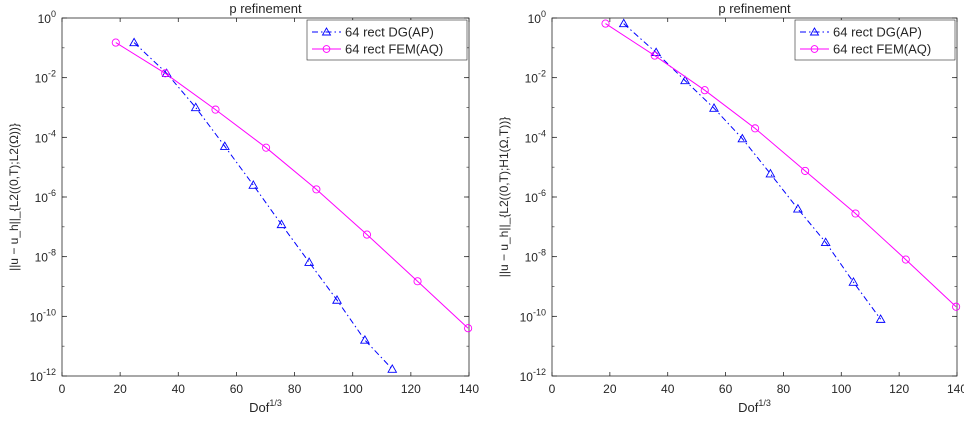 Image resolution: width=964 pixels, height=423 pixels. Describe the element at coordinates (504, 197) in the screenshot. I see `y-axis-label: ||u − u_h||_{L2((0,T);H1(Ω,T))}` at that location.